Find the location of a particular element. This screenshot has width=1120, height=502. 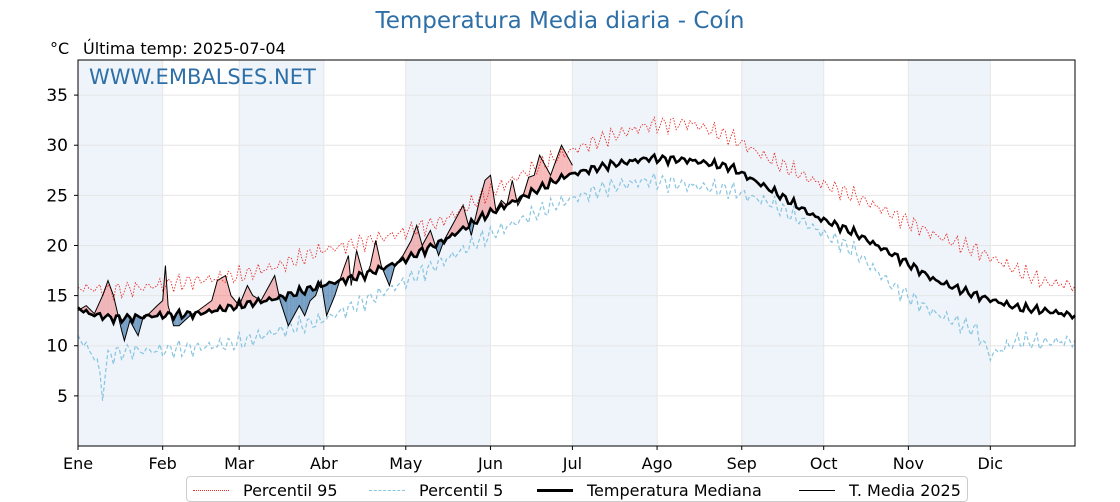

legend-label-p5: Percentil 5 is located at coordinates (461, 490).